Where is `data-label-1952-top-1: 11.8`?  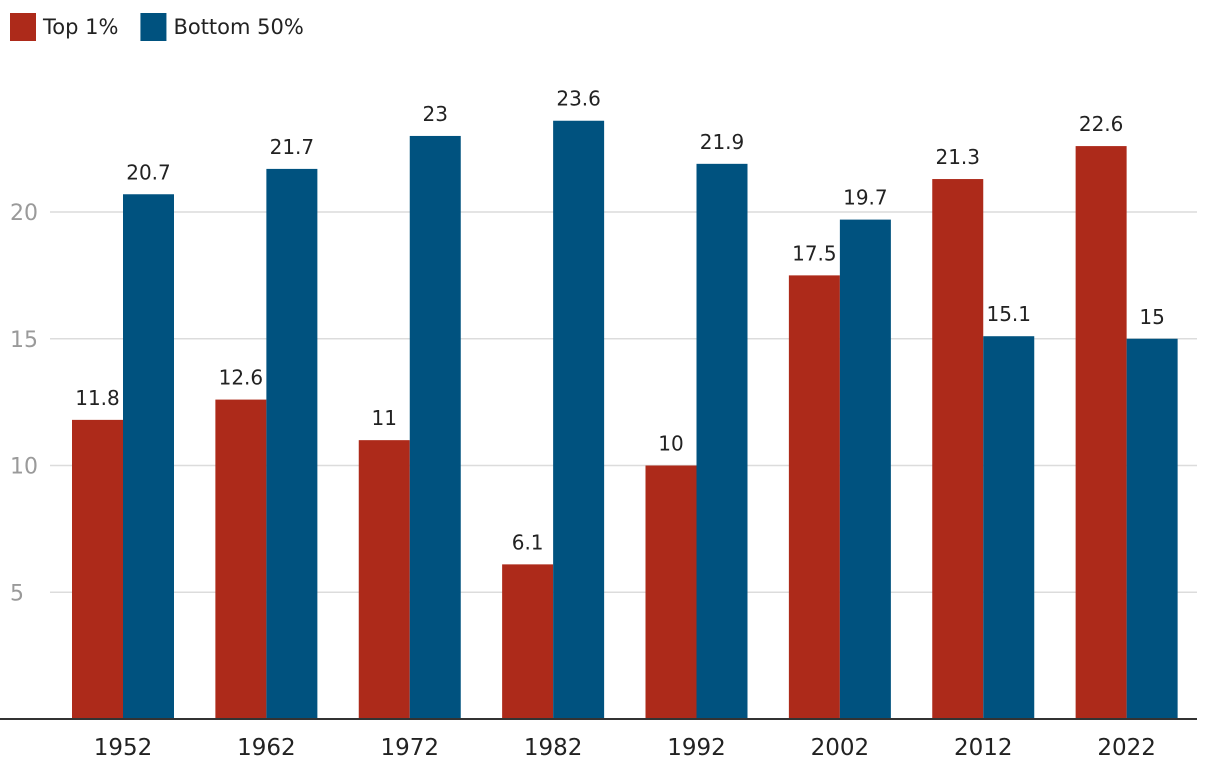 data-label-1952-top-1: 11.8 is located at coordinates (97, 398).